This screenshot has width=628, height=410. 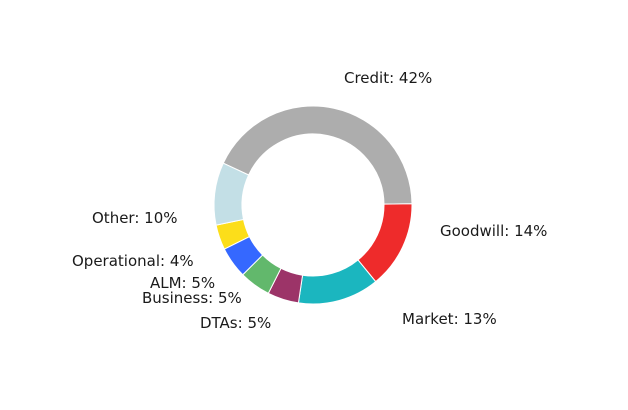 I want to click on label-goodwill: Goodwill: 14%, so click(x=493, y=231).